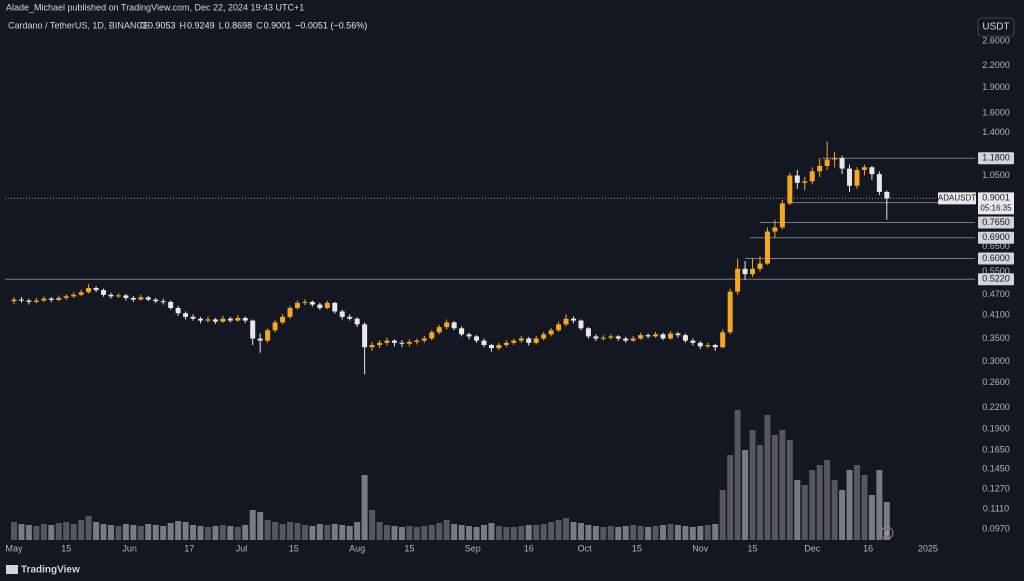 The height and width of the screenshot is (581, 1024). I want to click on x-tick-label: Jul, so click(242, 548).